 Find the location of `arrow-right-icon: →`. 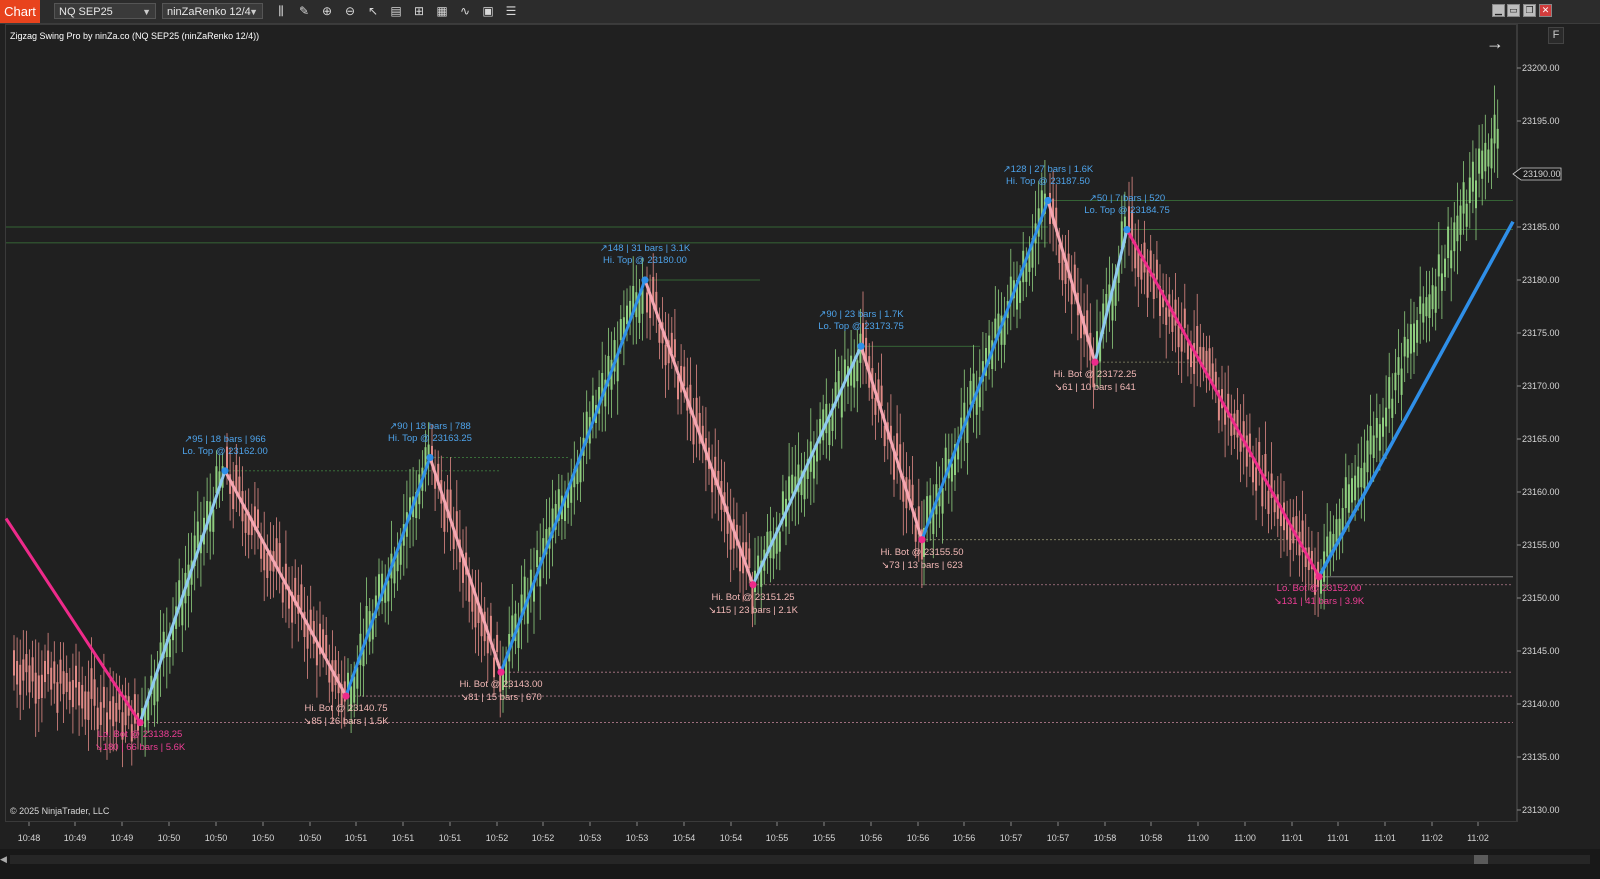

arrow-right-icon: → is located at coordinates (1495, 43).